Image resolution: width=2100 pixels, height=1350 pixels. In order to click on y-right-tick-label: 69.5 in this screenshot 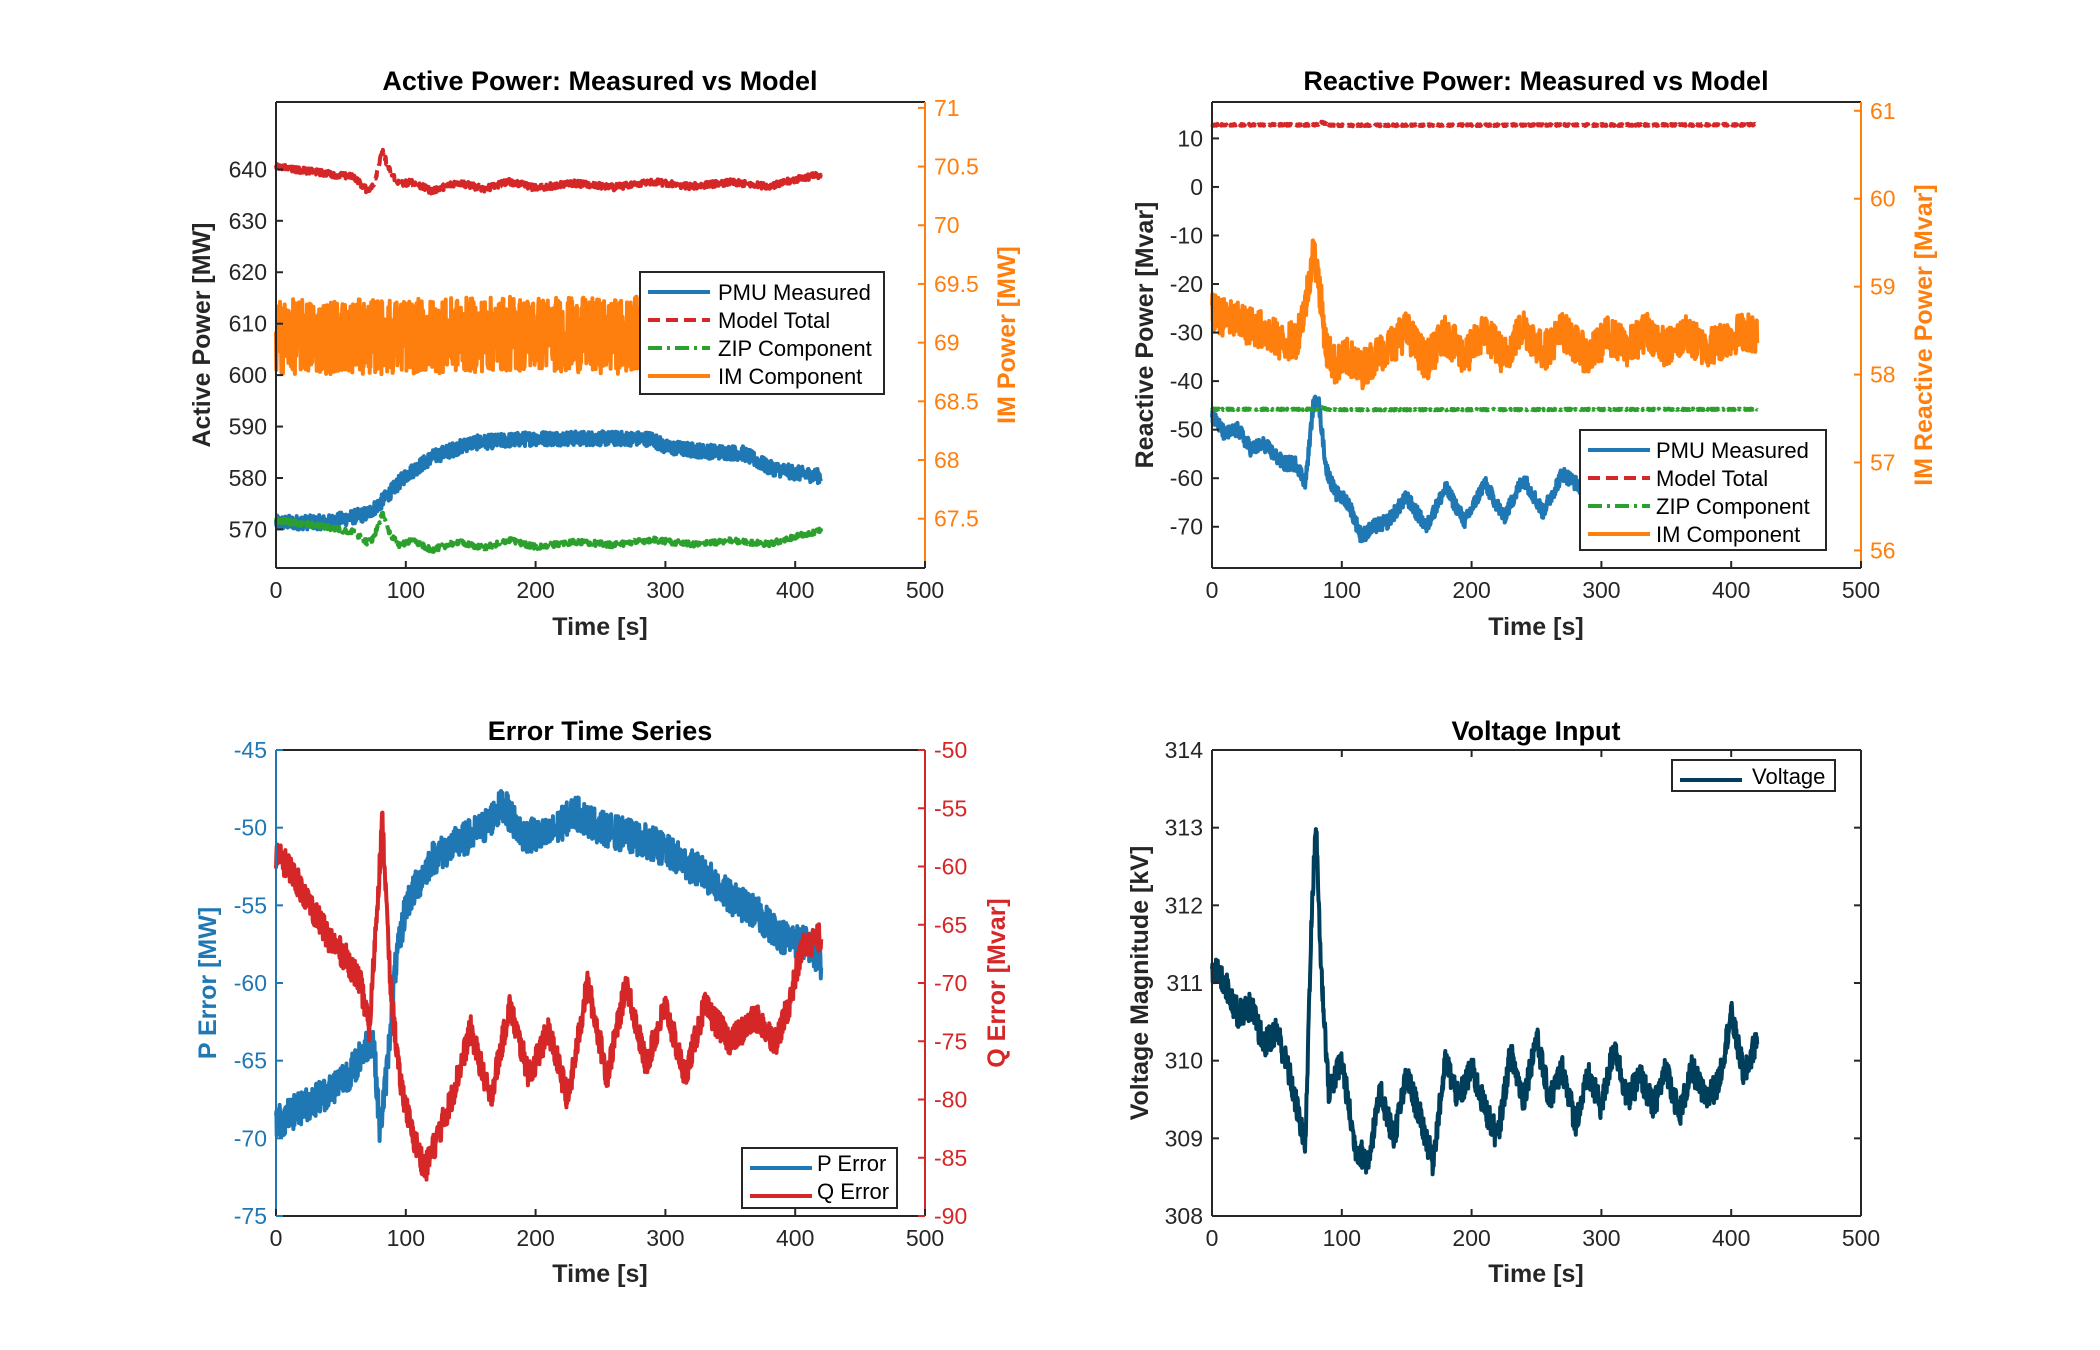, I will do `click(956, 284)`.